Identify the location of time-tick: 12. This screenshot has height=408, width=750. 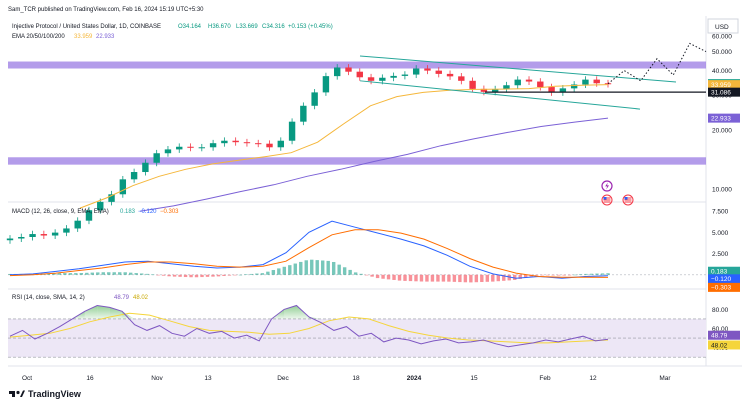
(593, 378).